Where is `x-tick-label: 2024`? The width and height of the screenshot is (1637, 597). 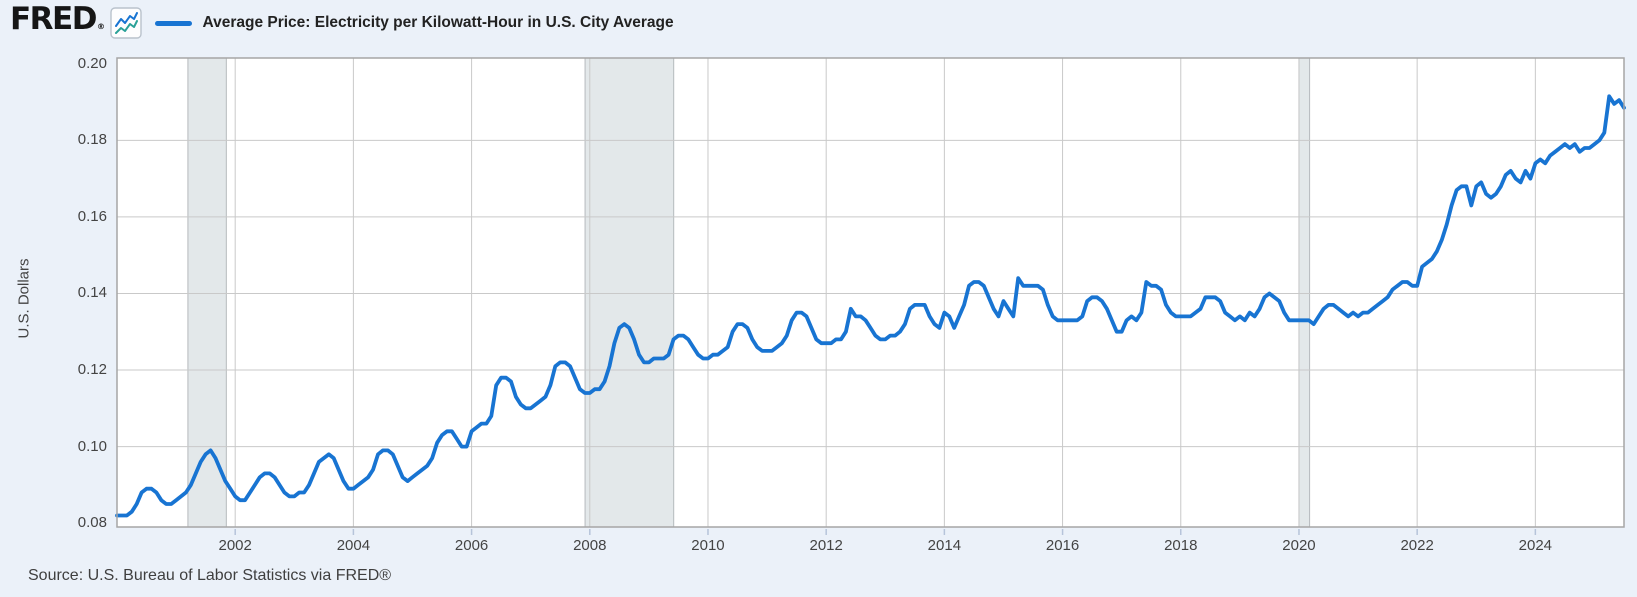 x-tick-label: 2024 is located at coordinates (1535, 545).